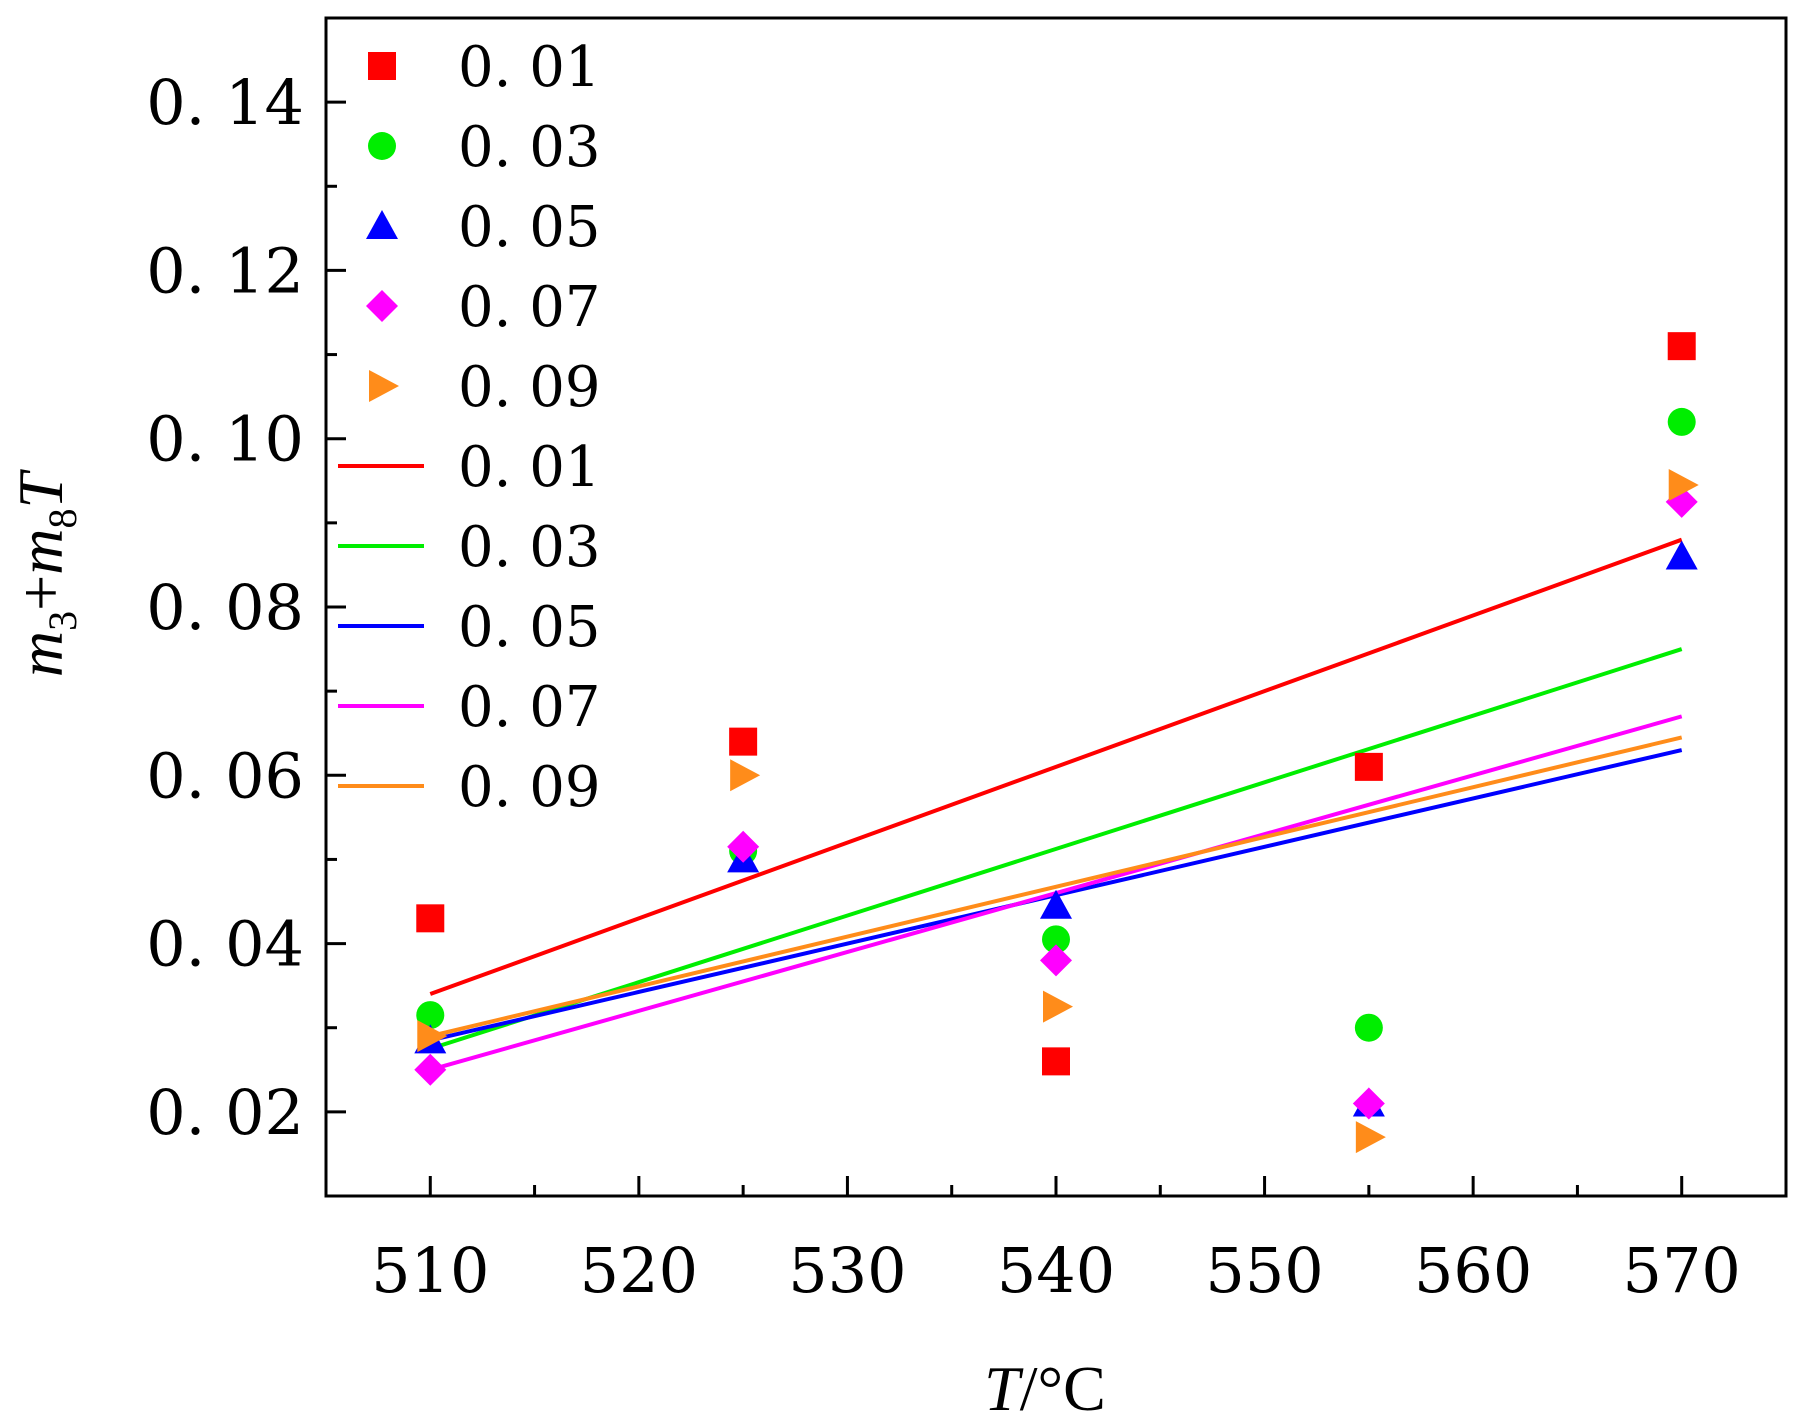  I want to click on x-tick-label: 570, so click(1682, 1270).